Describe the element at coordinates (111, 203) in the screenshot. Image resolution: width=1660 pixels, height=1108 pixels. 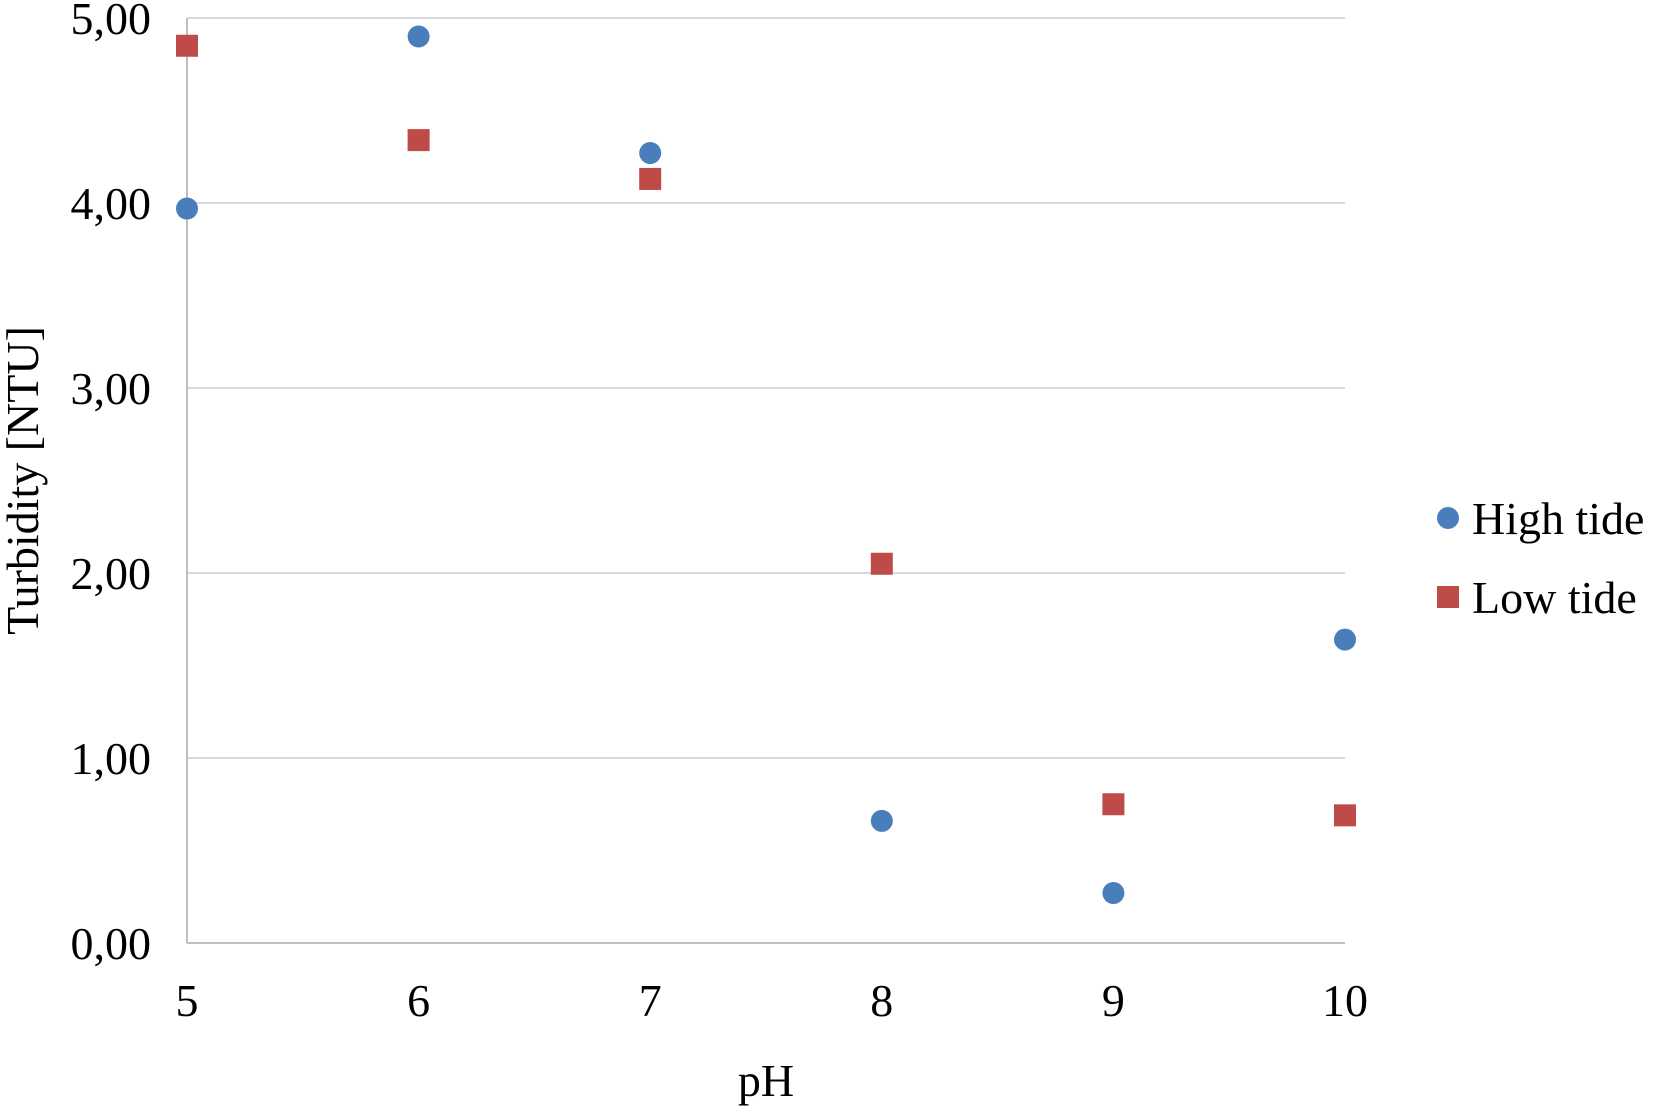
I see `y-tick-label: 4,00` at that location.